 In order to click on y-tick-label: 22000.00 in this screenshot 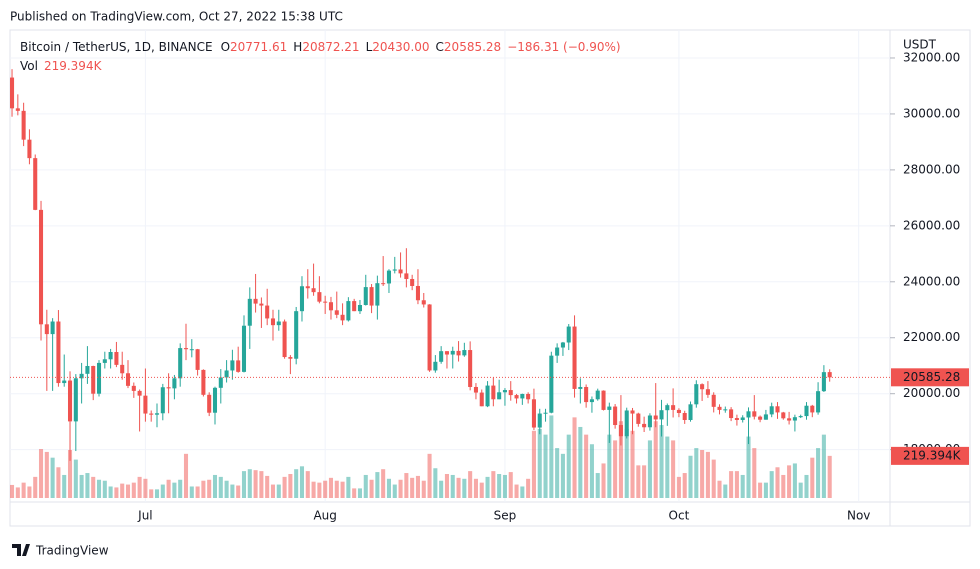, I will do `click(931, 337)`.